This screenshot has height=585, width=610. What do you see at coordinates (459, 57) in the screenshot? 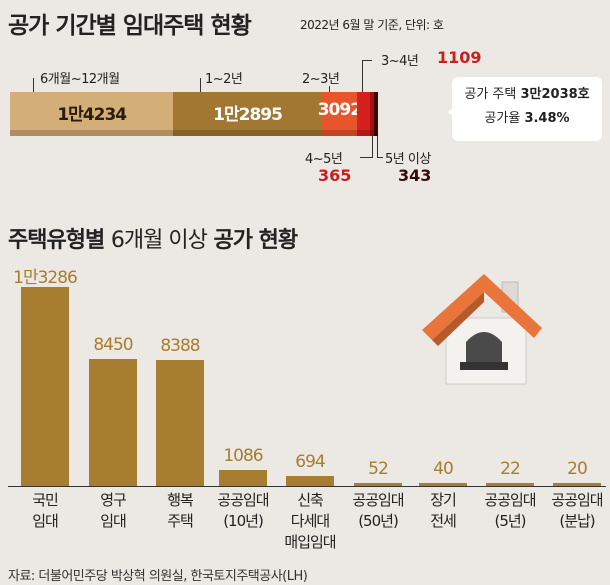
I see `seg-value-3-4y: 1109` at bounding box center [459, 57].